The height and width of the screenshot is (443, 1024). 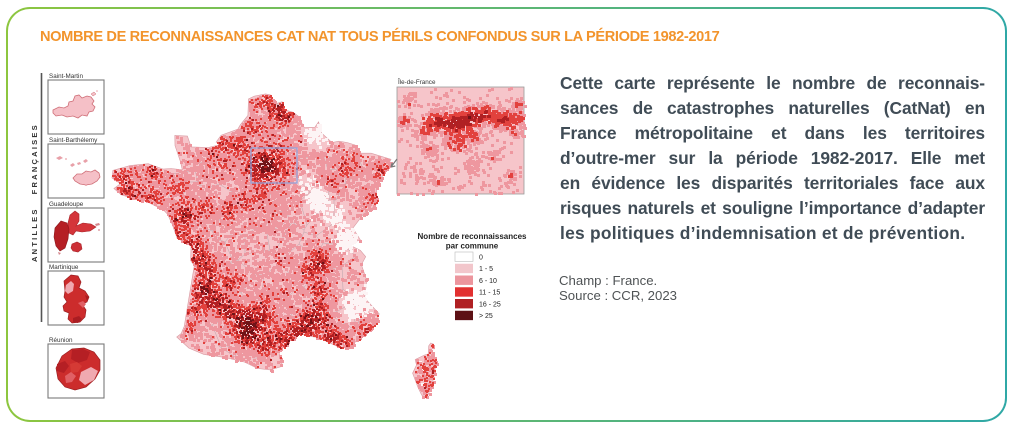 What do you see at coordinates (61, 340) in the screenshot?
I see `svg-text: Réunion` at bounding box center [61, 340].